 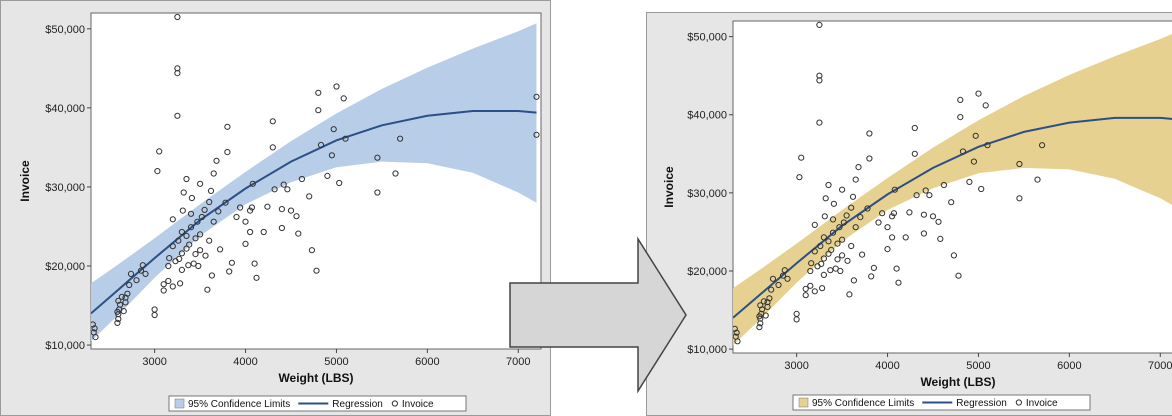 I want to click on y-tick-label: $30,000, so click(x=707, y=194).